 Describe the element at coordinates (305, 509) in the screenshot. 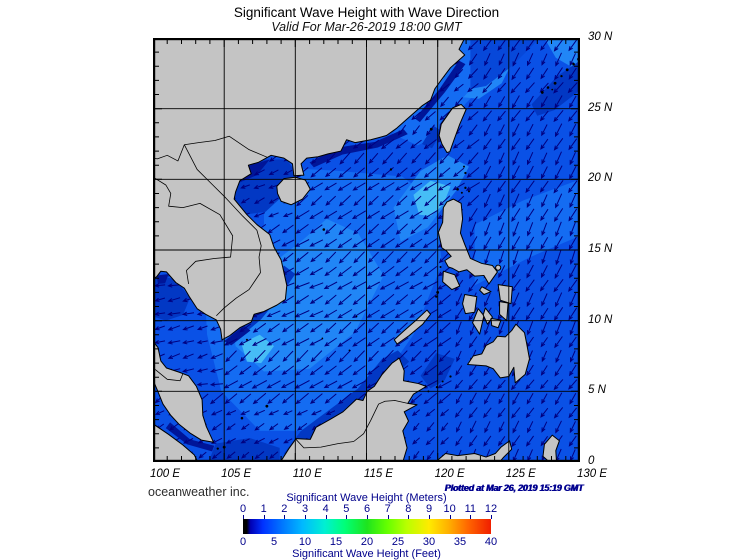

I see `legend-scale-number: 3` at that location.